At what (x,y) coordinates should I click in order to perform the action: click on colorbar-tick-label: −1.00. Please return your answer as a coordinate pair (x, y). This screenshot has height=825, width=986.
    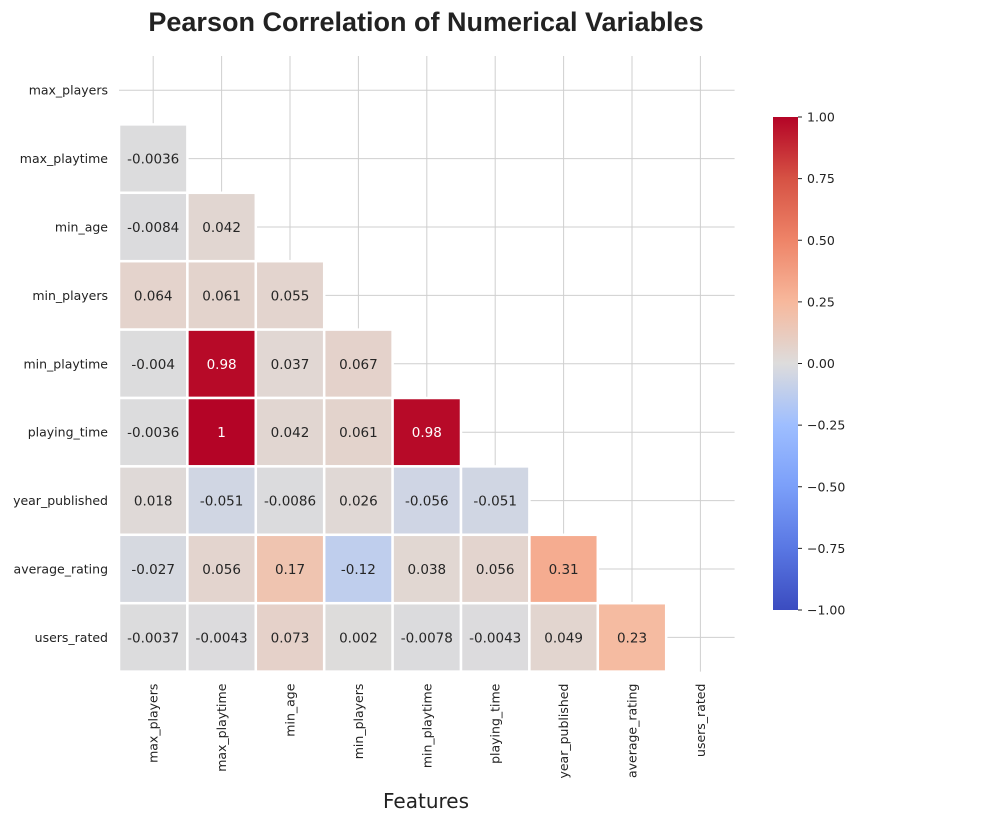
    Looking at the image, I should click on (826, 610).